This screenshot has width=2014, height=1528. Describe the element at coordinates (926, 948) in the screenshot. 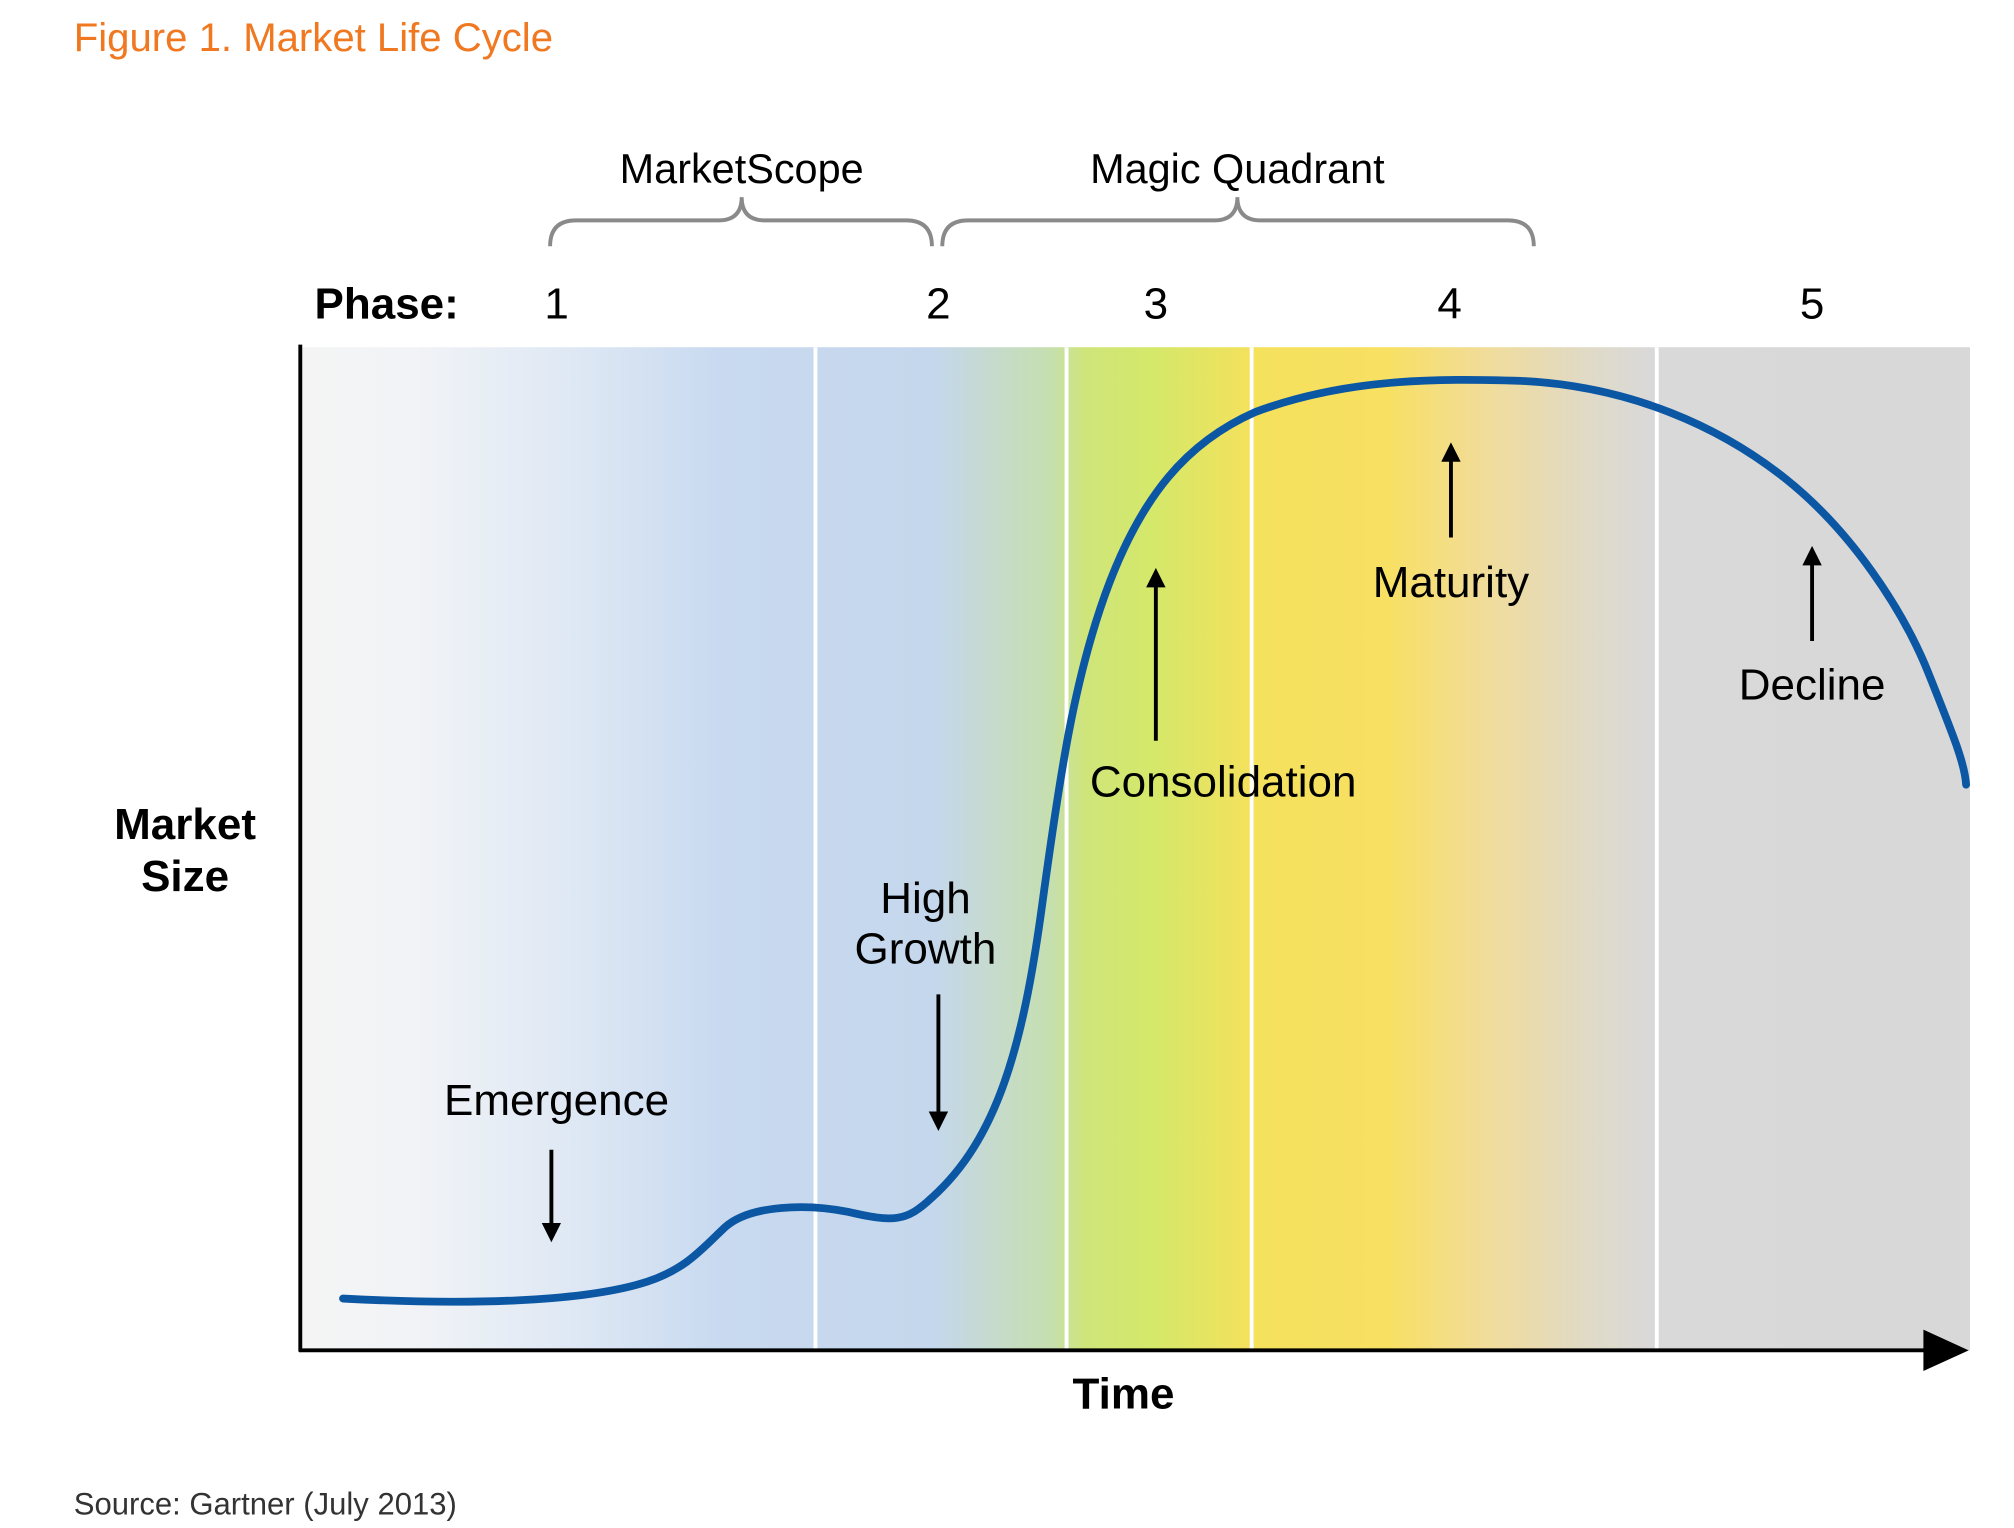

I see `stage-label-growth: Growth` at that location.